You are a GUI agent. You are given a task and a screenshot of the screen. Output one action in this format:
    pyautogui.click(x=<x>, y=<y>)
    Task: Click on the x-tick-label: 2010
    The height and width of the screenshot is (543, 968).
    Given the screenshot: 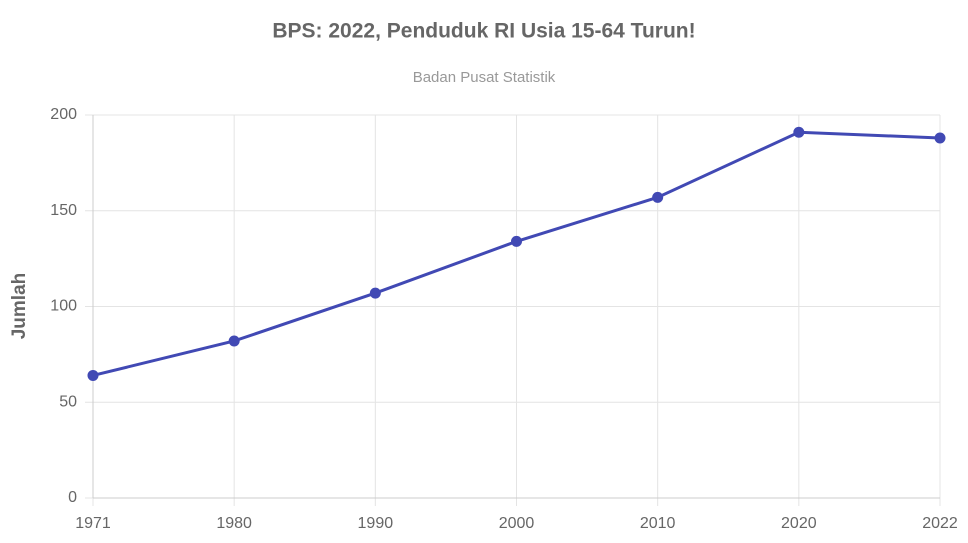 What is the action you would take?
    pyautogui.click(x=658, y=523)
    